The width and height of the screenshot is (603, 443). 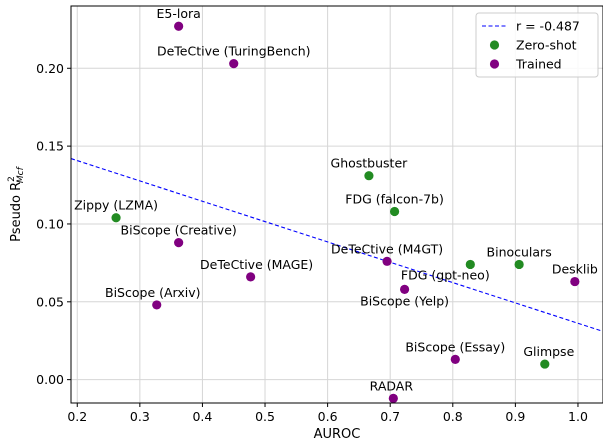 I want to click on y-axis-label: Pseudo R2Mcf, so click(x=16, y=203).